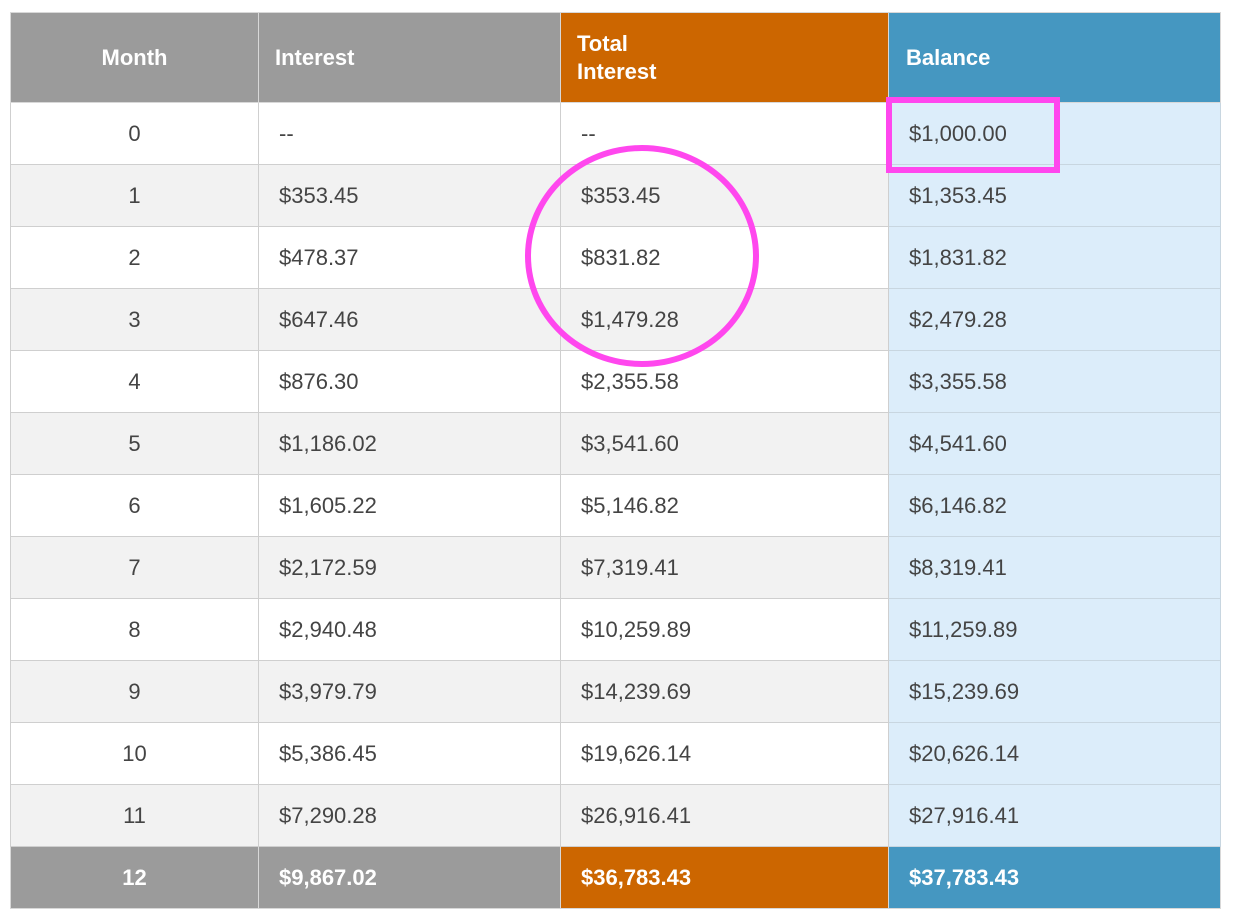 The image size is (1236, 916). What do you see at coordinates (409, 567) in the screenshot?
I see `cell-interest: $2,172.59` at bounding box center [409, 567].